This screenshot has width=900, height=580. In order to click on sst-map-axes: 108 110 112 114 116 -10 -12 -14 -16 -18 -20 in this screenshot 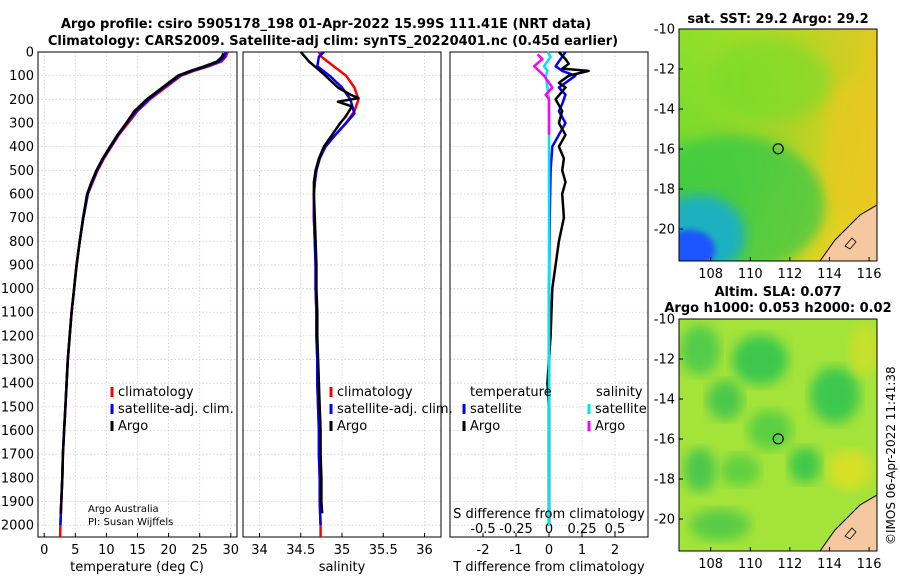, I will do `click(768, 153)`.